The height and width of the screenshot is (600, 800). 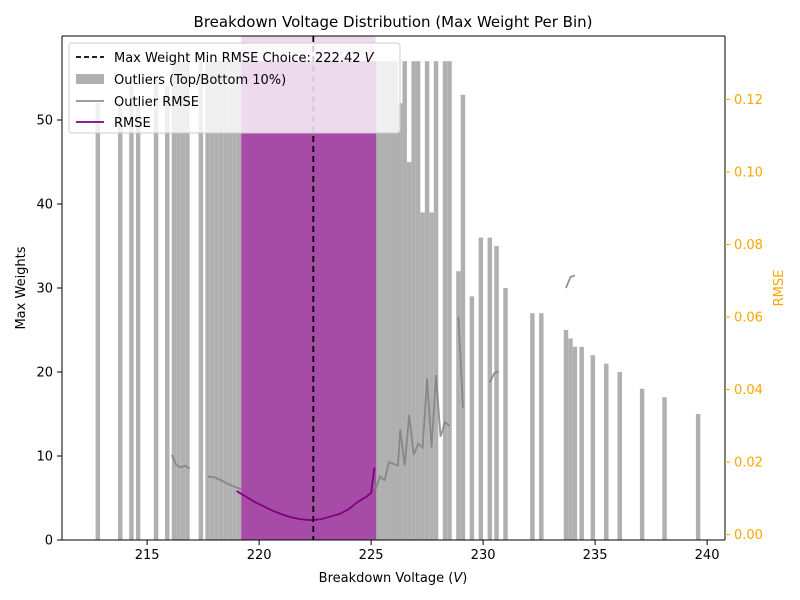 What do you see at coordinates (49, 541) in the screenshot?
I see `y-tick-label: 0` at bounding box center [49, 541].